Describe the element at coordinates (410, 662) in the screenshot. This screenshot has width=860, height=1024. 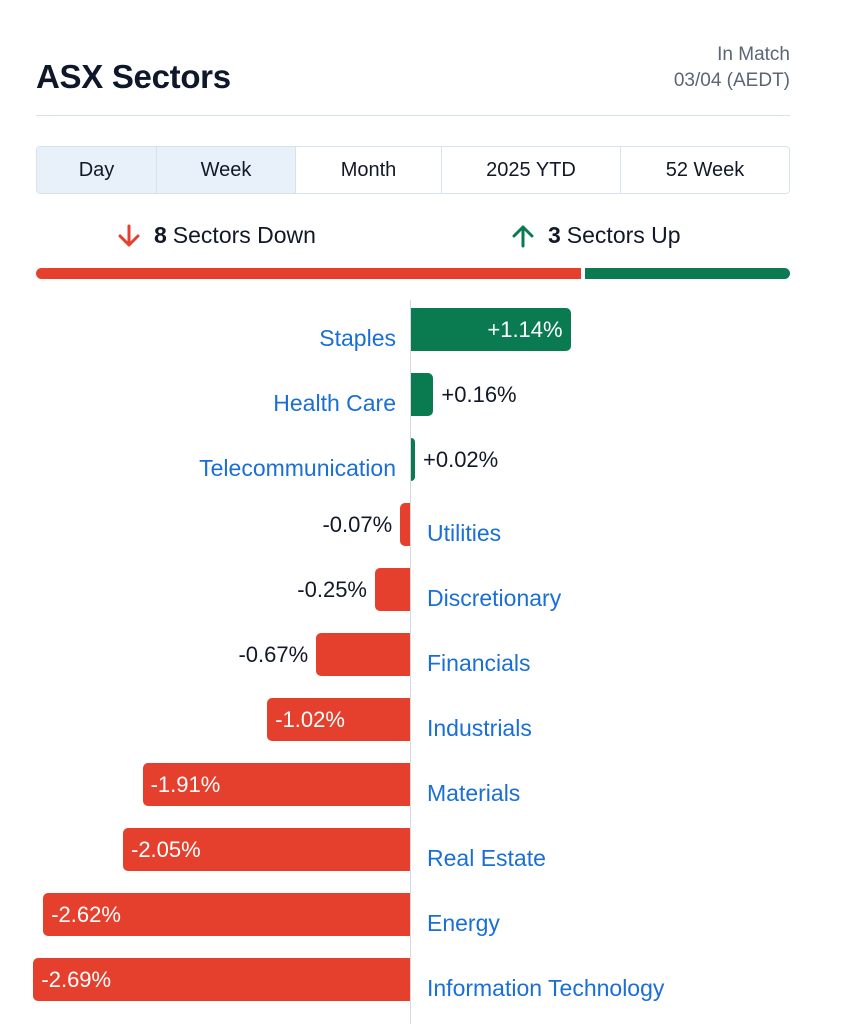
I see `zero-axis` at that location.